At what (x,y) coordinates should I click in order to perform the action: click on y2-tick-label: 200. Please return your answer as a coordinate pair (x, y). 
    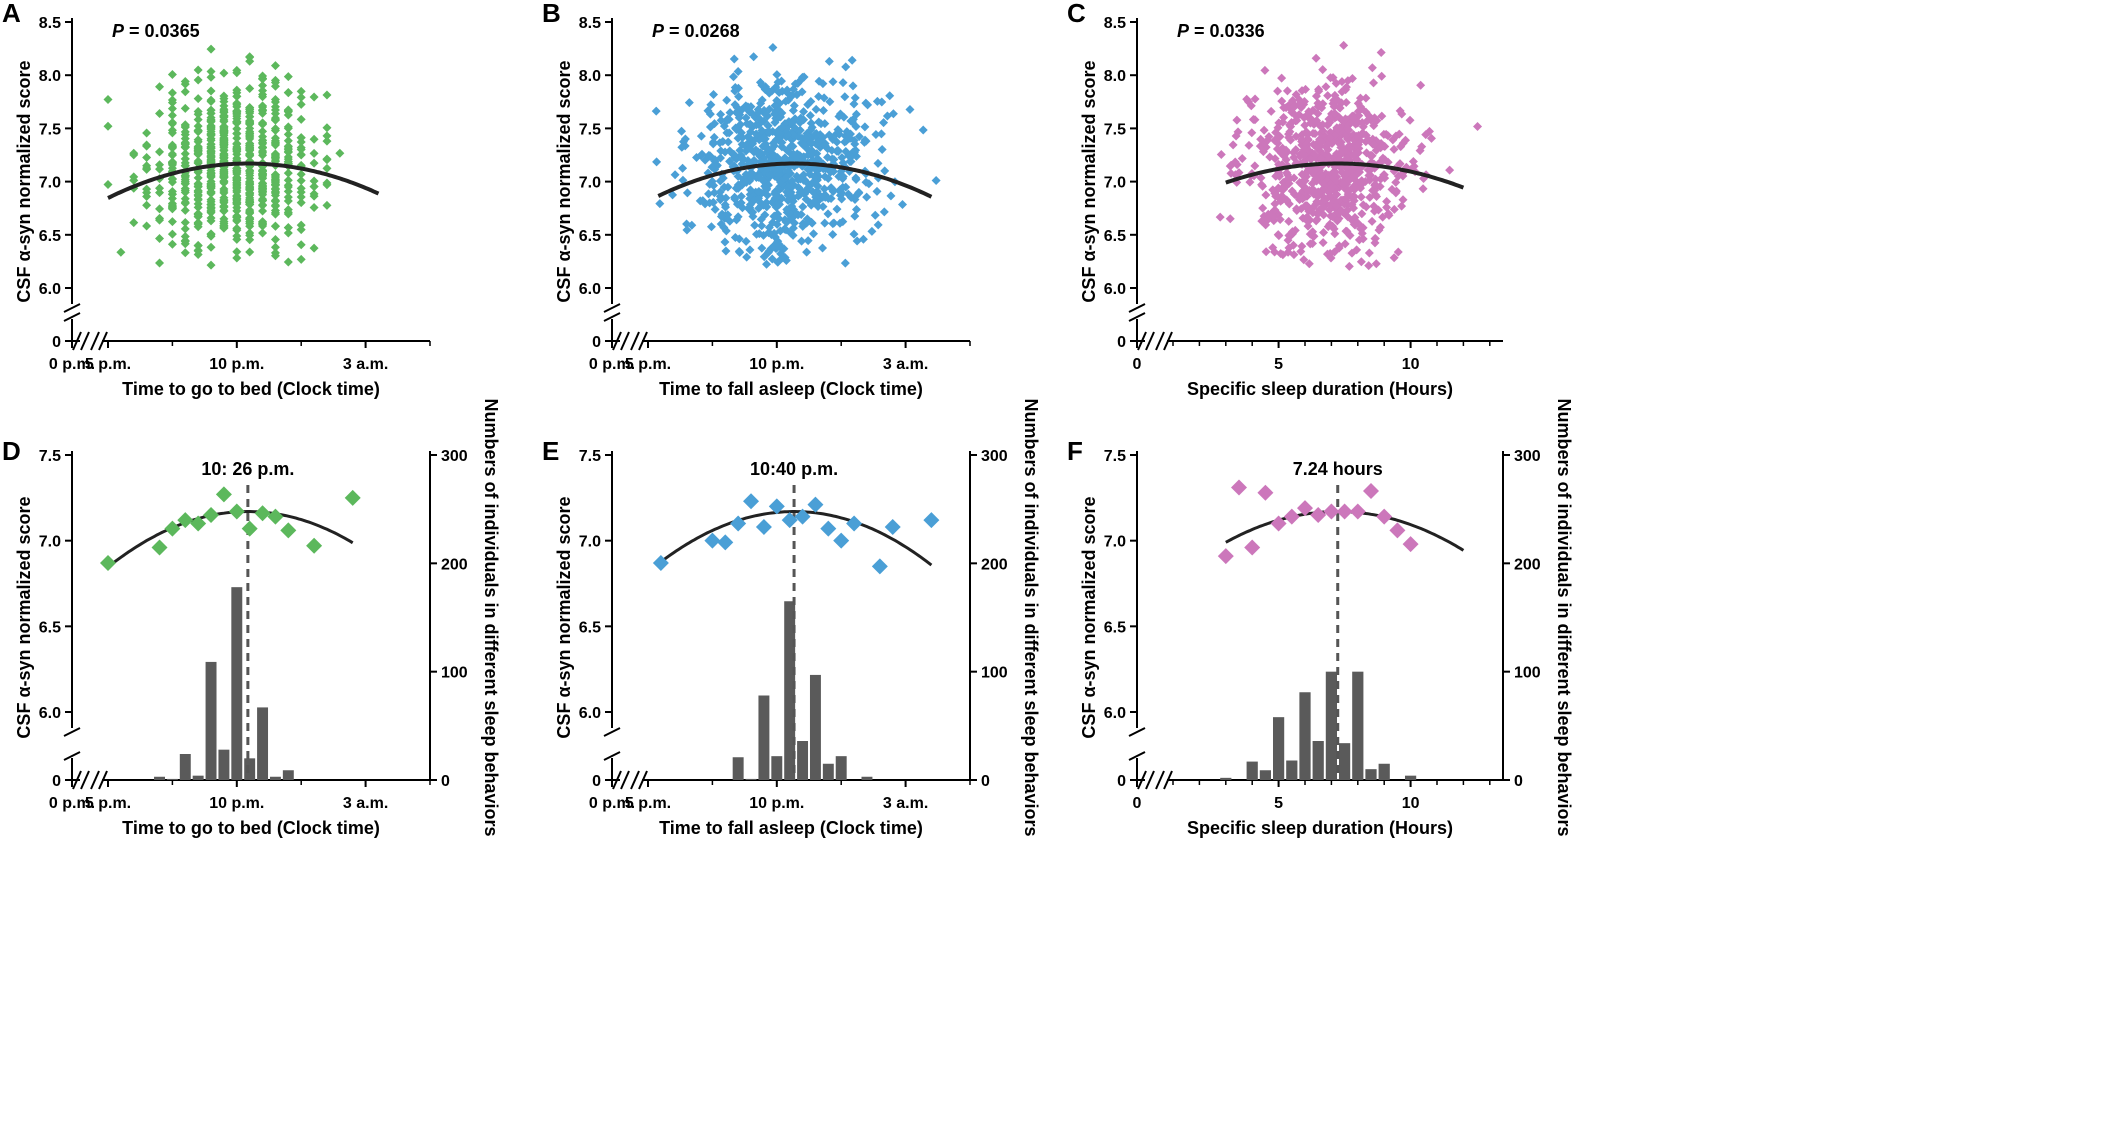
    Looking at the image, I should click on (454, 564).